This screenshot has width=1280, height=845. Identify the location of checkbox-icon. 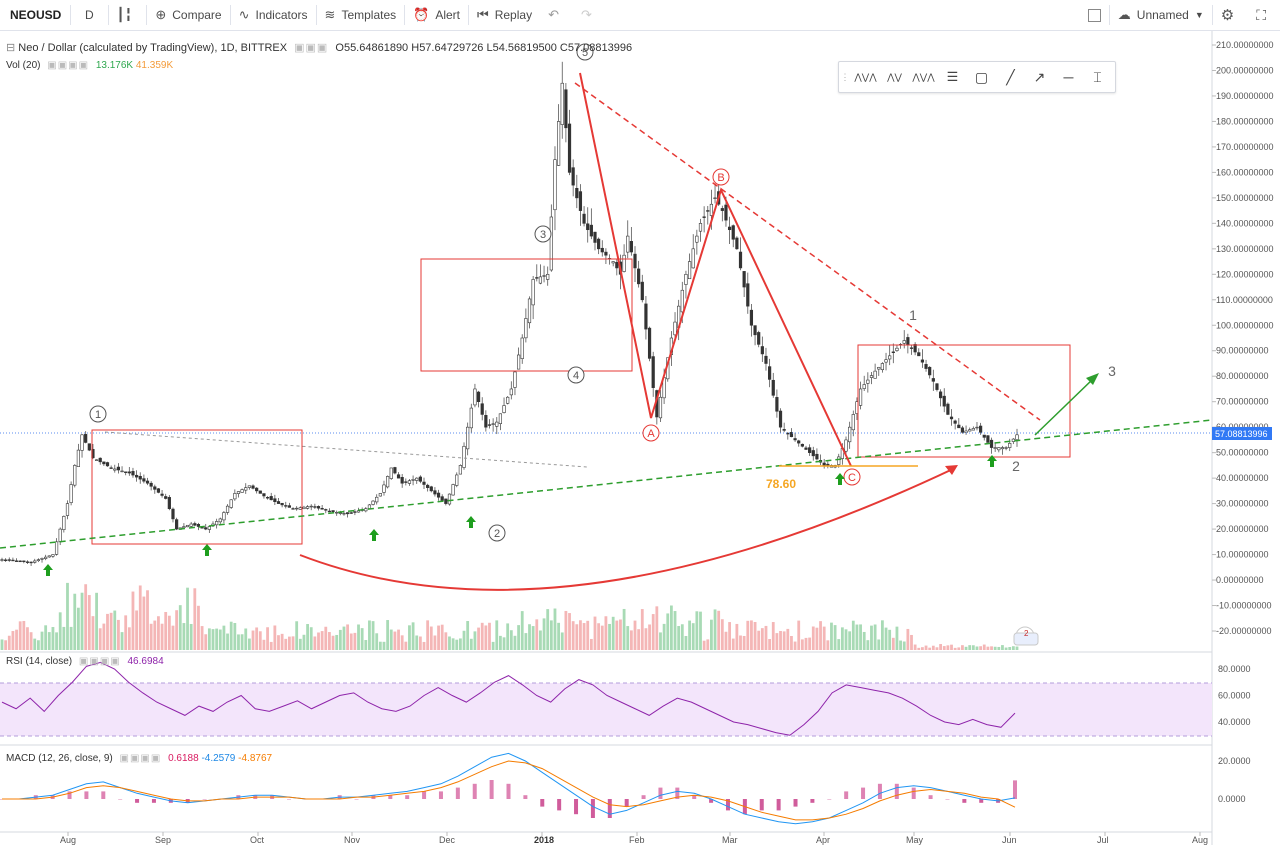
(1094, 15).